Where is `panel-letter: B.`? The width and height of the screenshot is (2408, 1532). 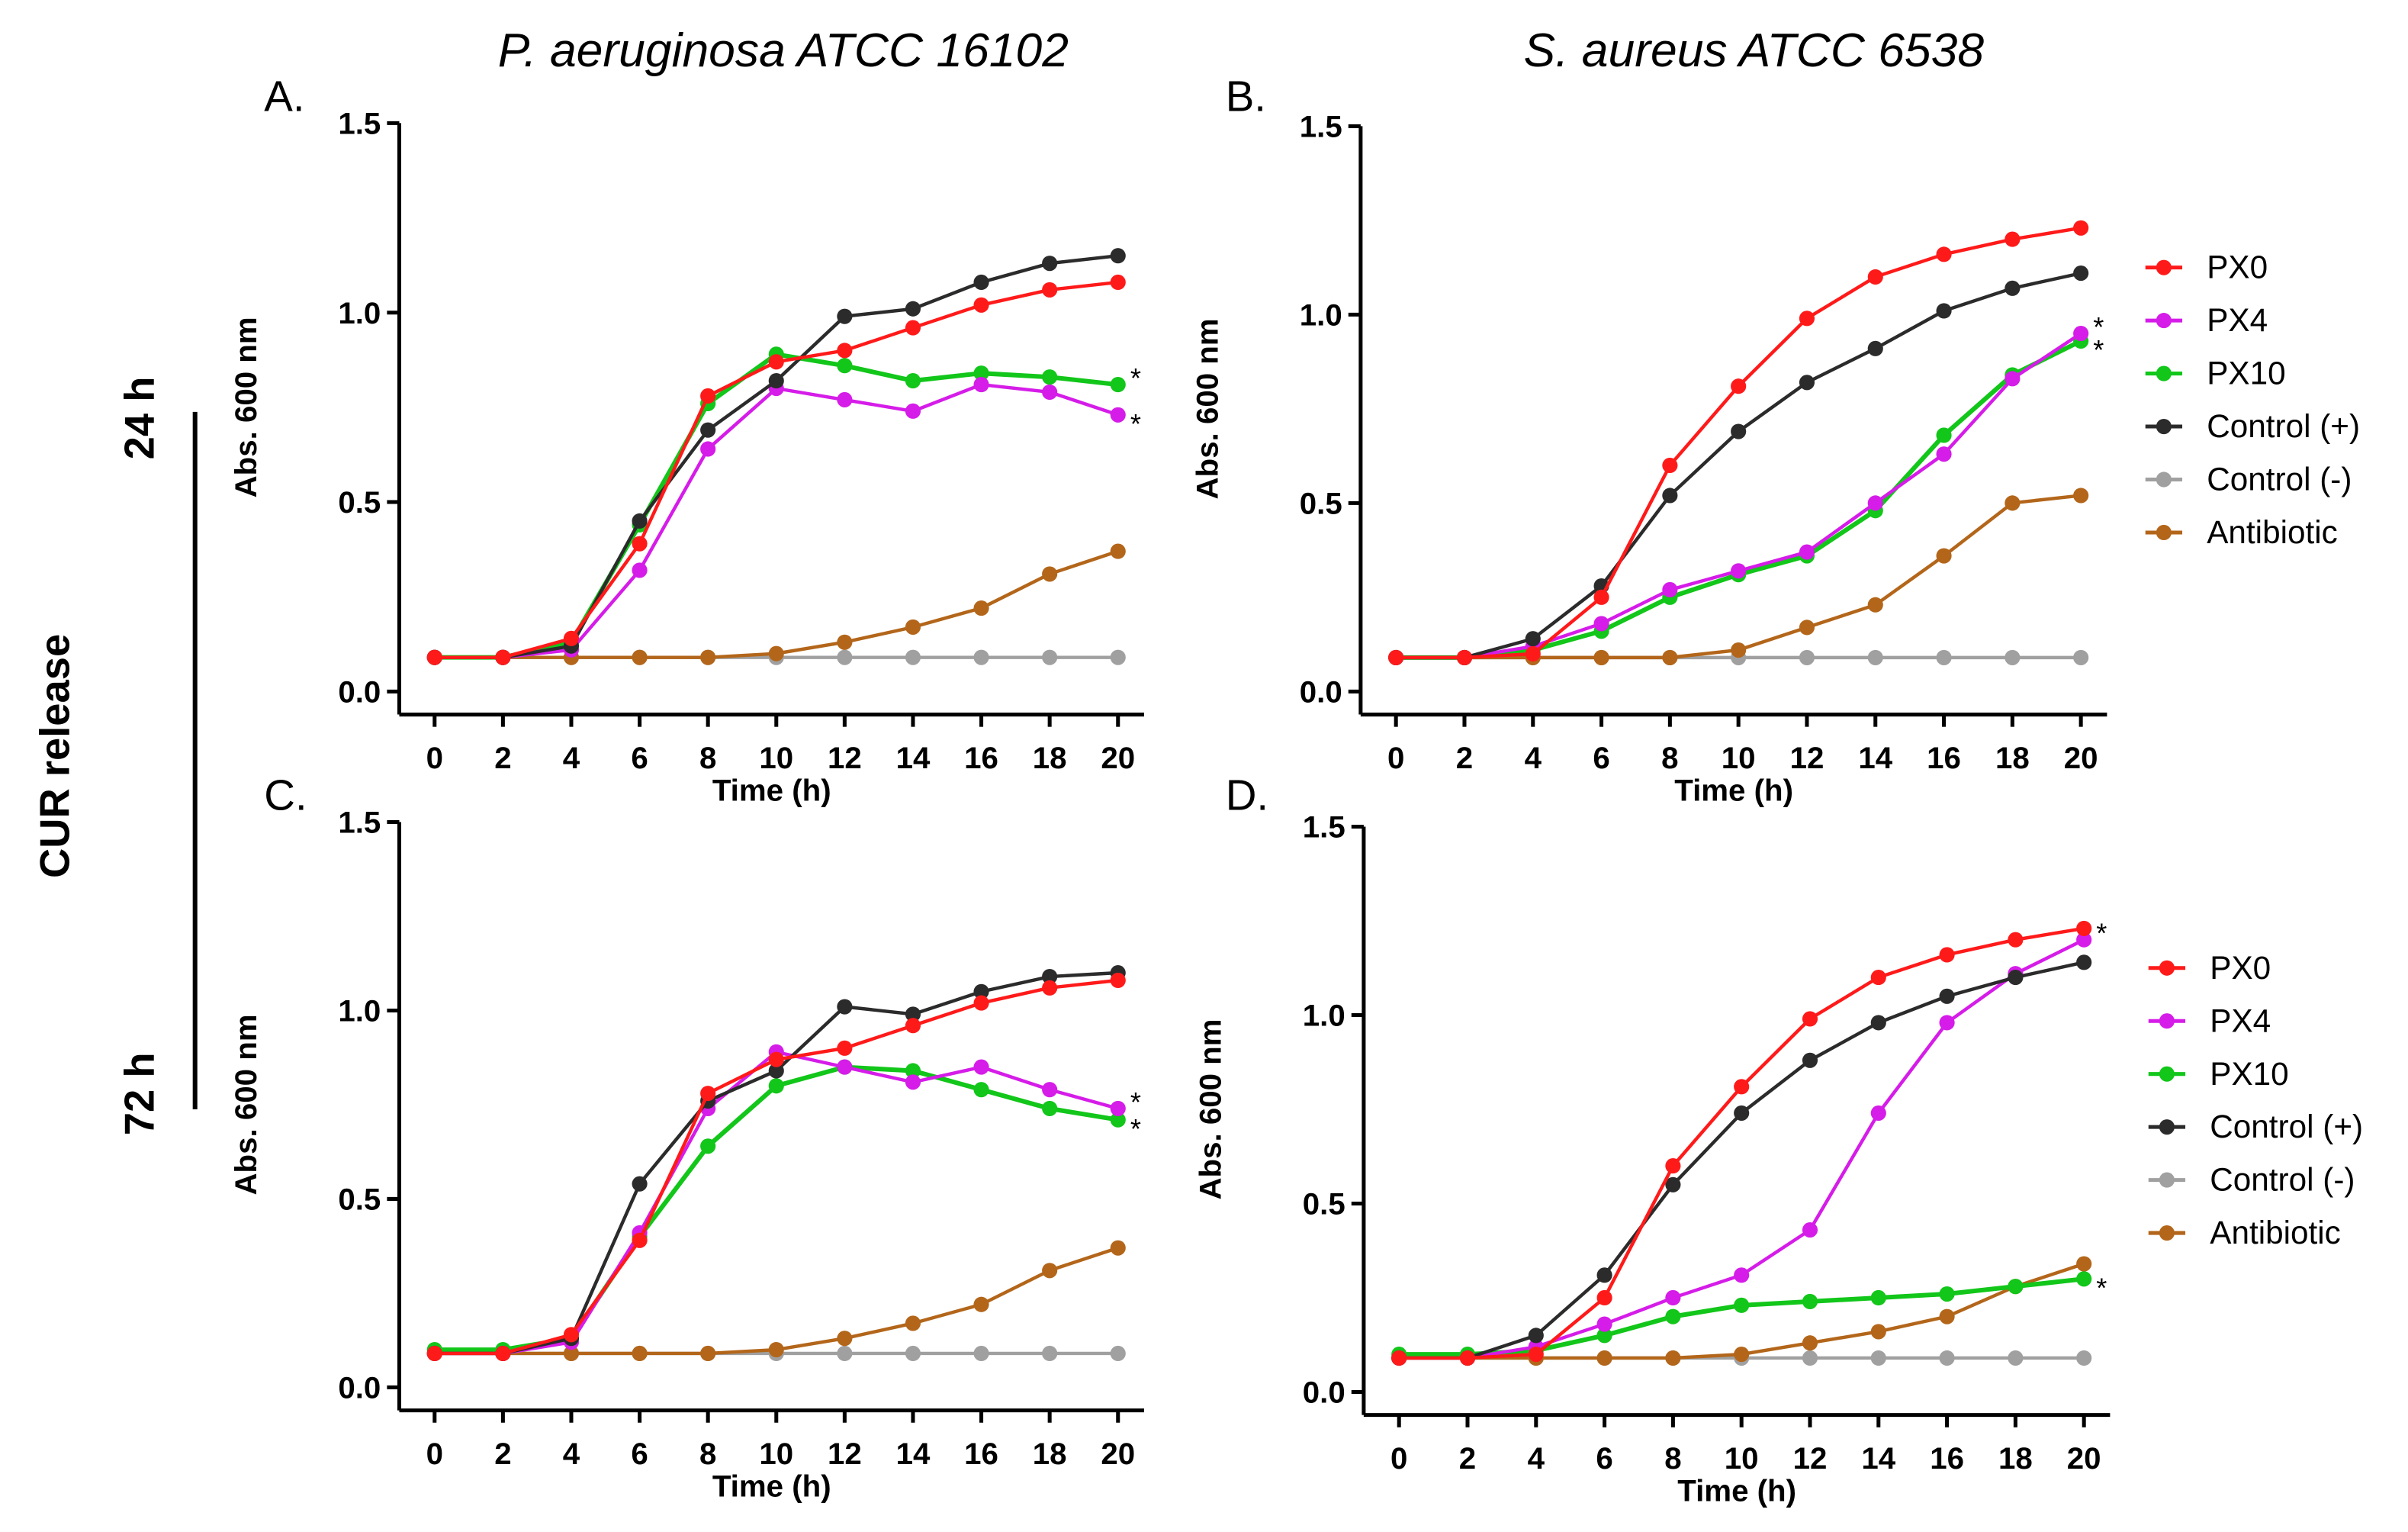 panel-letter: B. is located at coordinates (1246, 96).